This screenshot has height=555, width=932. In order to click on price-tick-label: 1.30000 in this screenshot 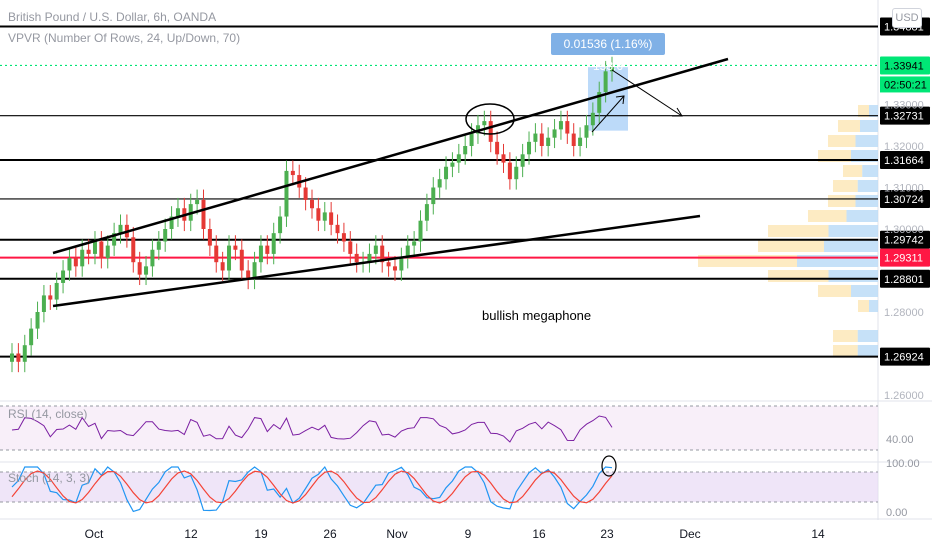, I will do `click(904, 230)`.